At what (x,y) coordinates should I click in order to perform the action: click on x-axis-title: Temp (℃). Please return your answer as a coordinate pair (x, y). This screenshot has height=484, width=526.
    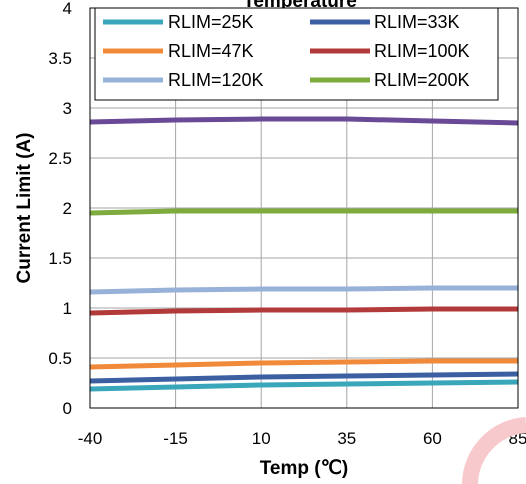
    Looking at the image, I should click on (304, 468).